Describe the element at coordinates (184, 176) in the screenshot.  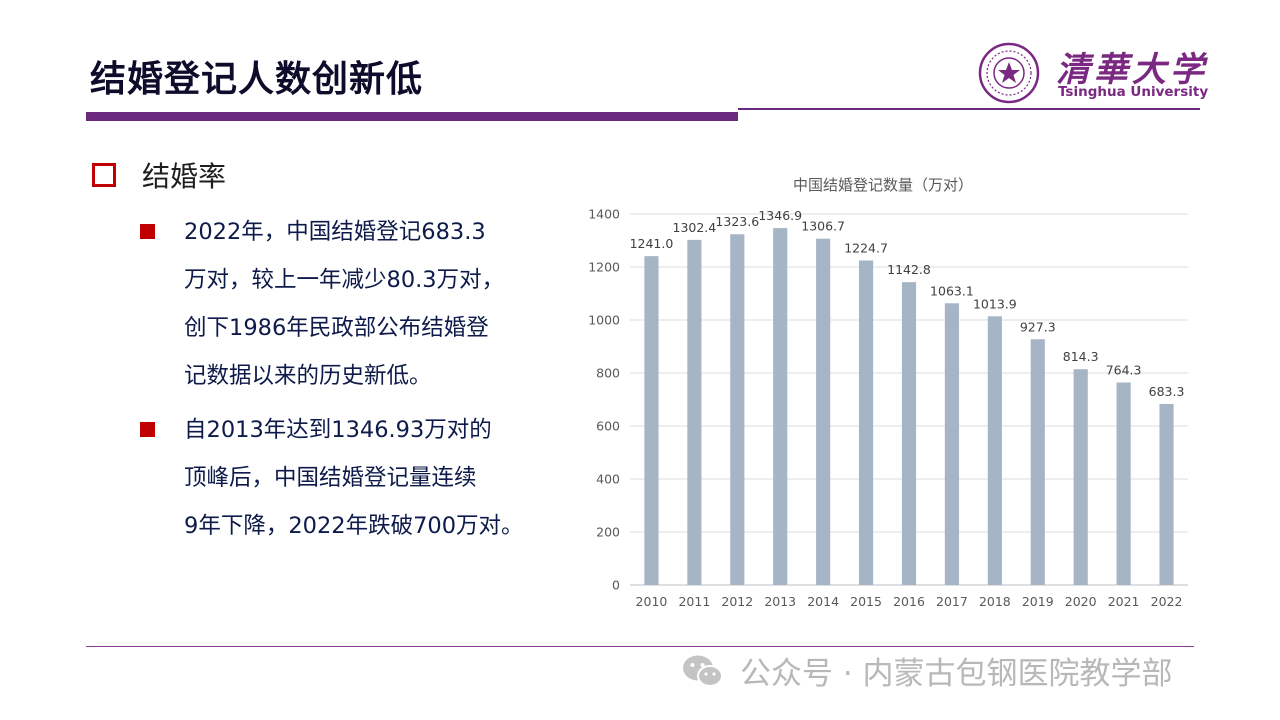
I see `section-heading-text: 结婚率` at that location.